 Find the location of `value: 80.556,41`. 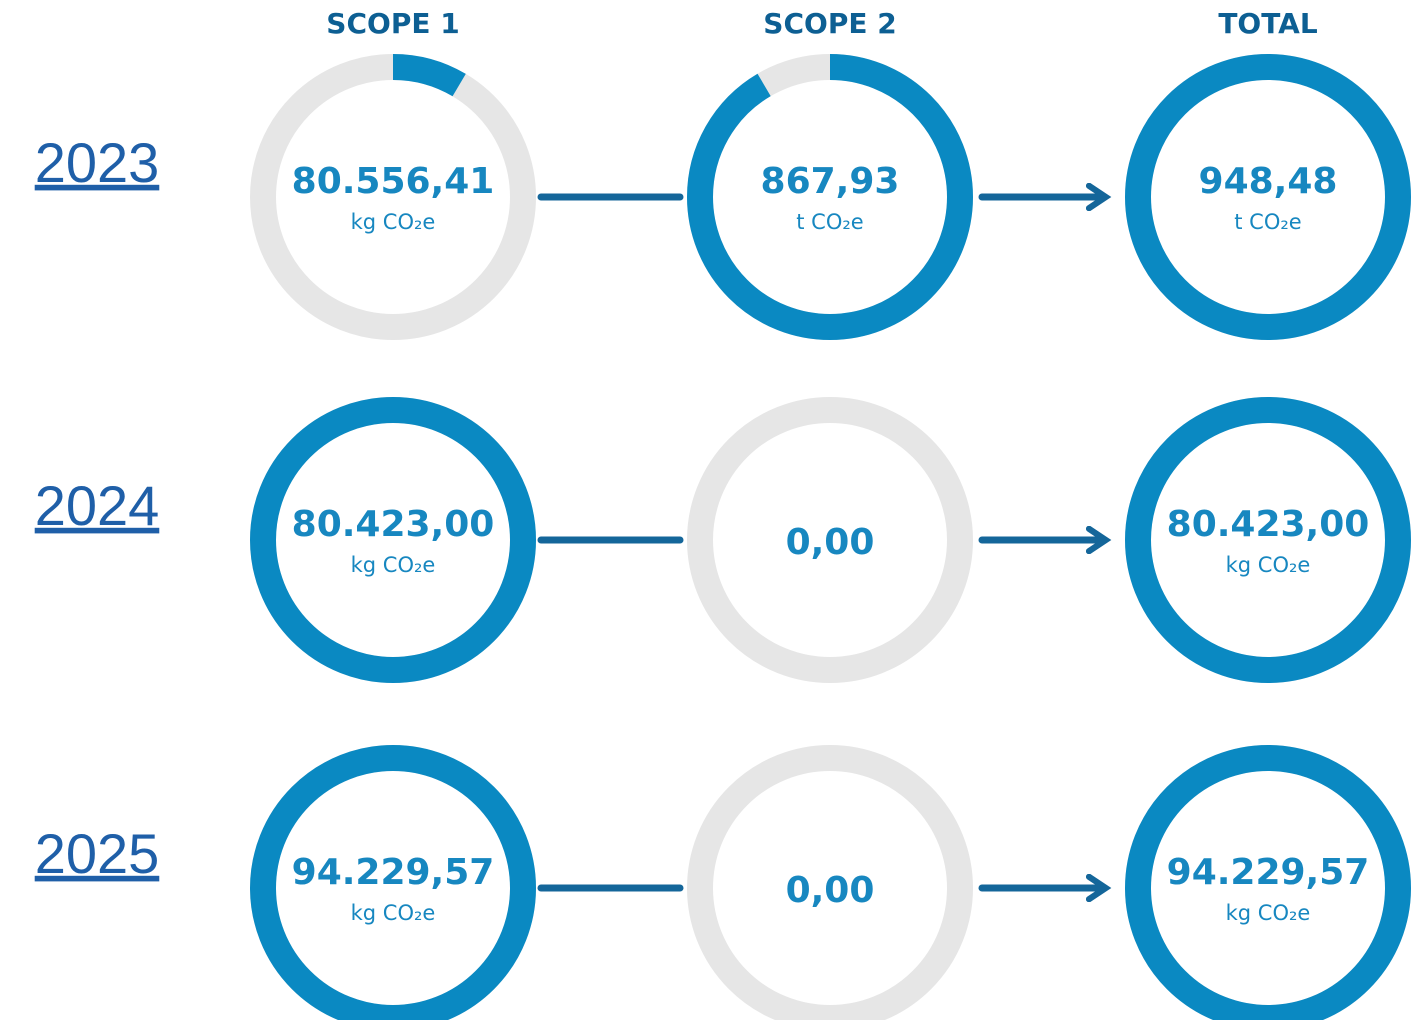

value: 80.556,41 is located at coordinates (393, 181).